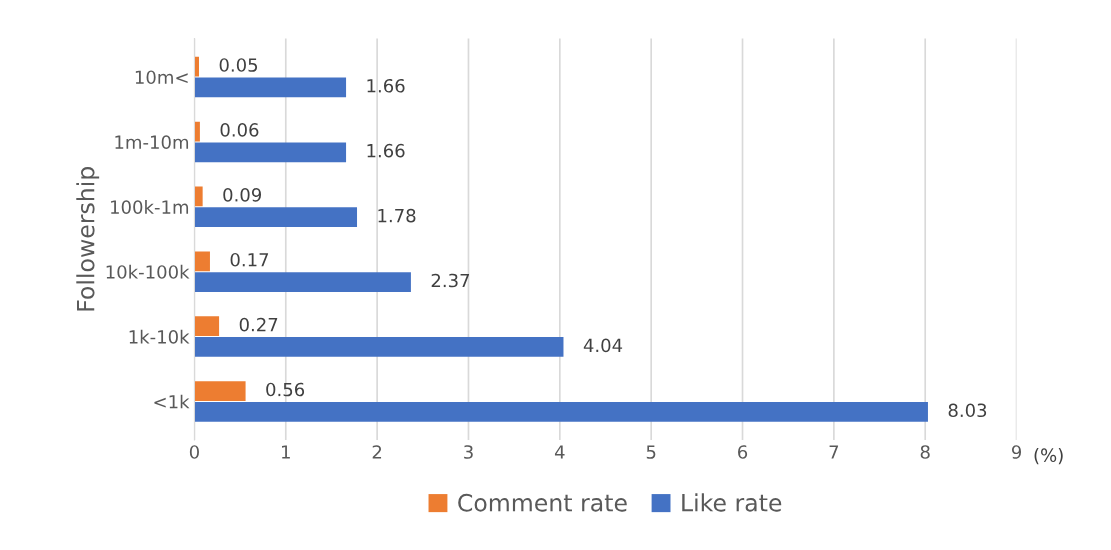 Image resolution: width=1111 pixels, height=550 pixels. Describe the element at coordinates (925, 452) in the screenshot. I see `x-tick-label: 8` at that location.